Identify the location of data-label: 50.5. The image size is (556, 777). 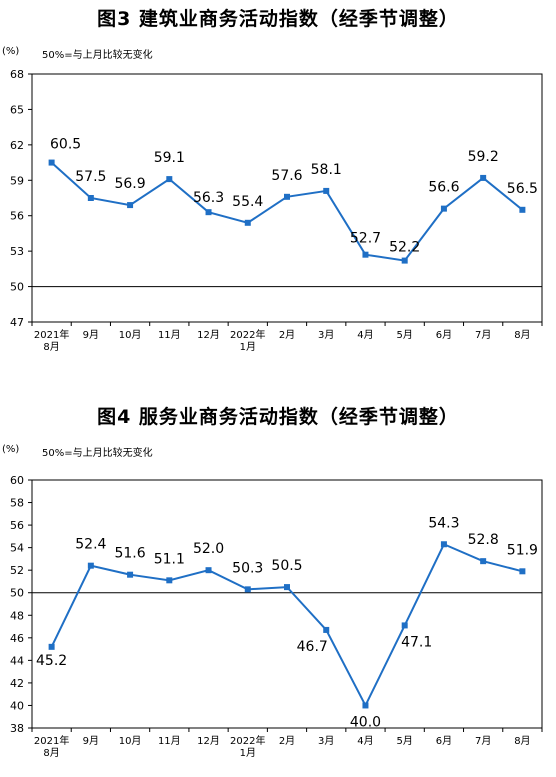
(286, 566).